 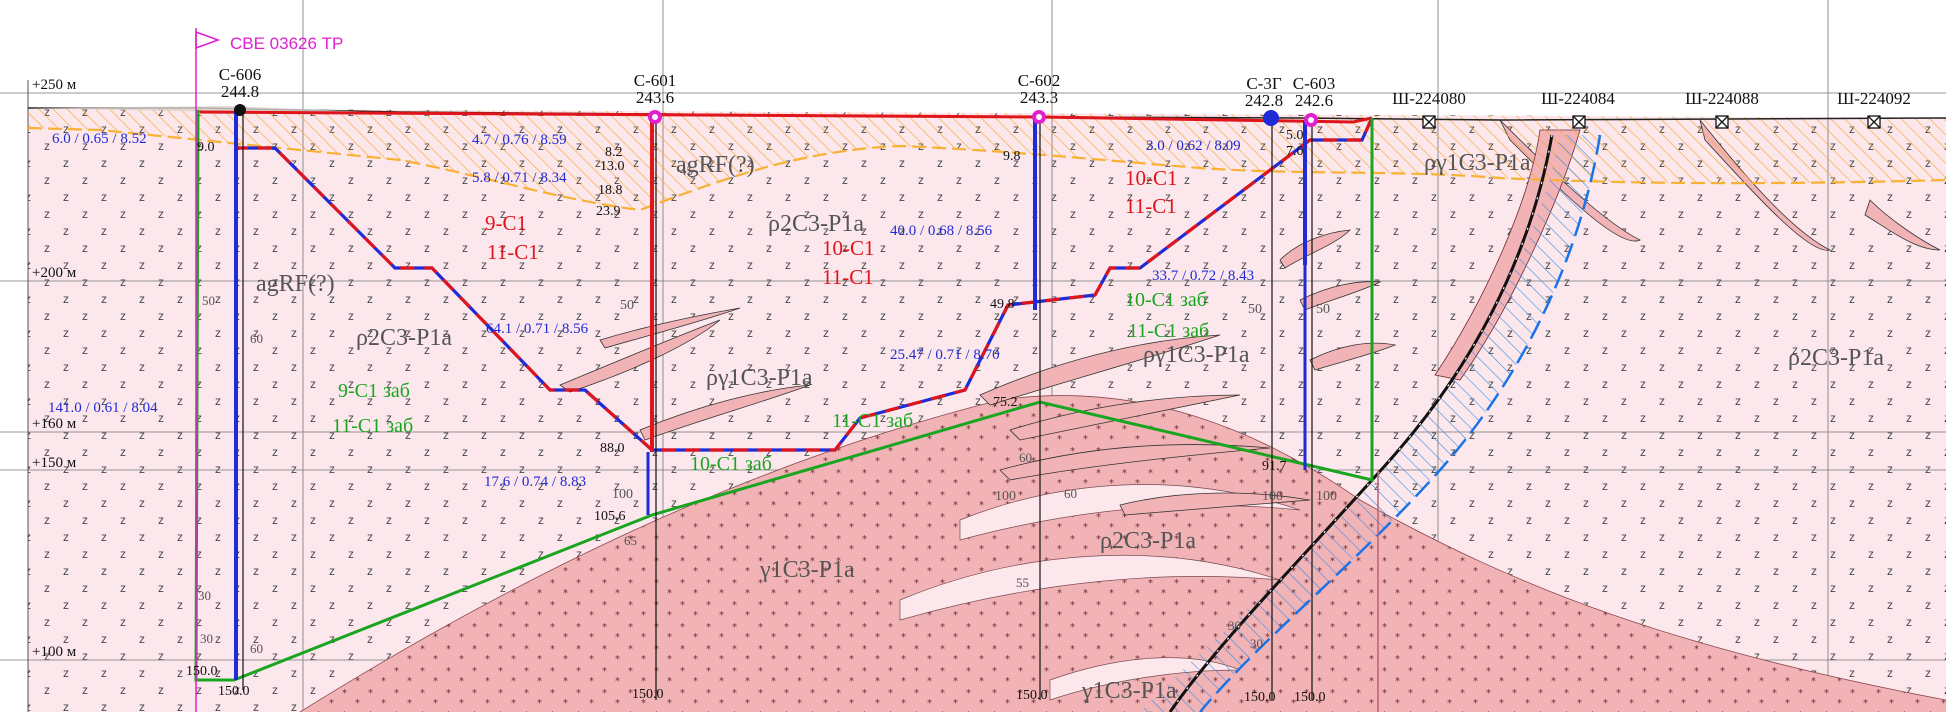 I want to click on depth-label: 88.0, so click(x=612, y=448).